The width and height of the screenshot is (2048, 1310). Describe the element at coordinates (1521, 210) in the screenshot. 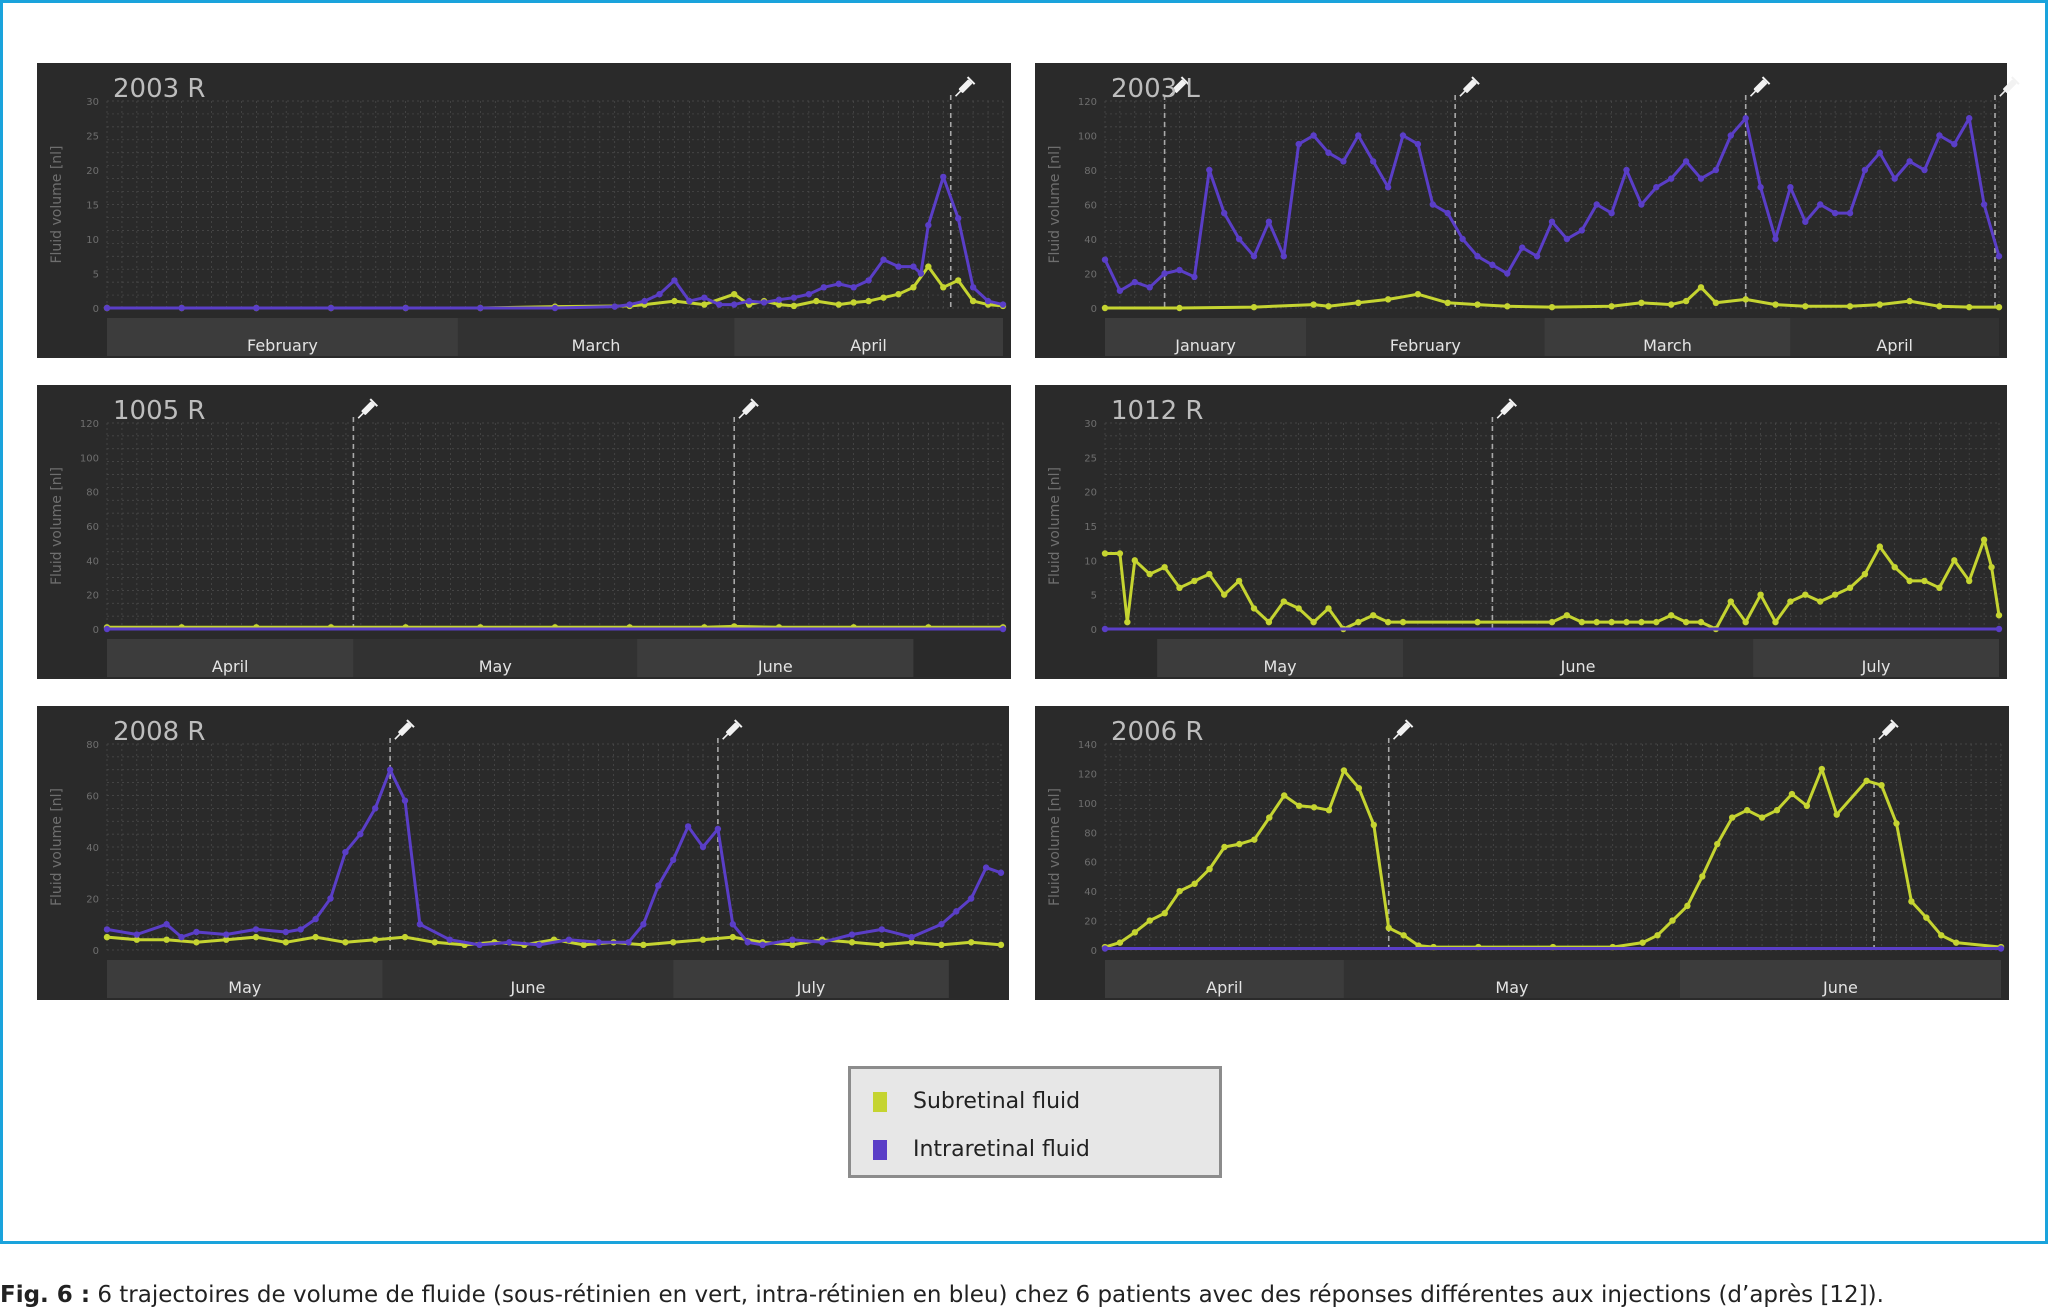

I see `panel-background` at that location.